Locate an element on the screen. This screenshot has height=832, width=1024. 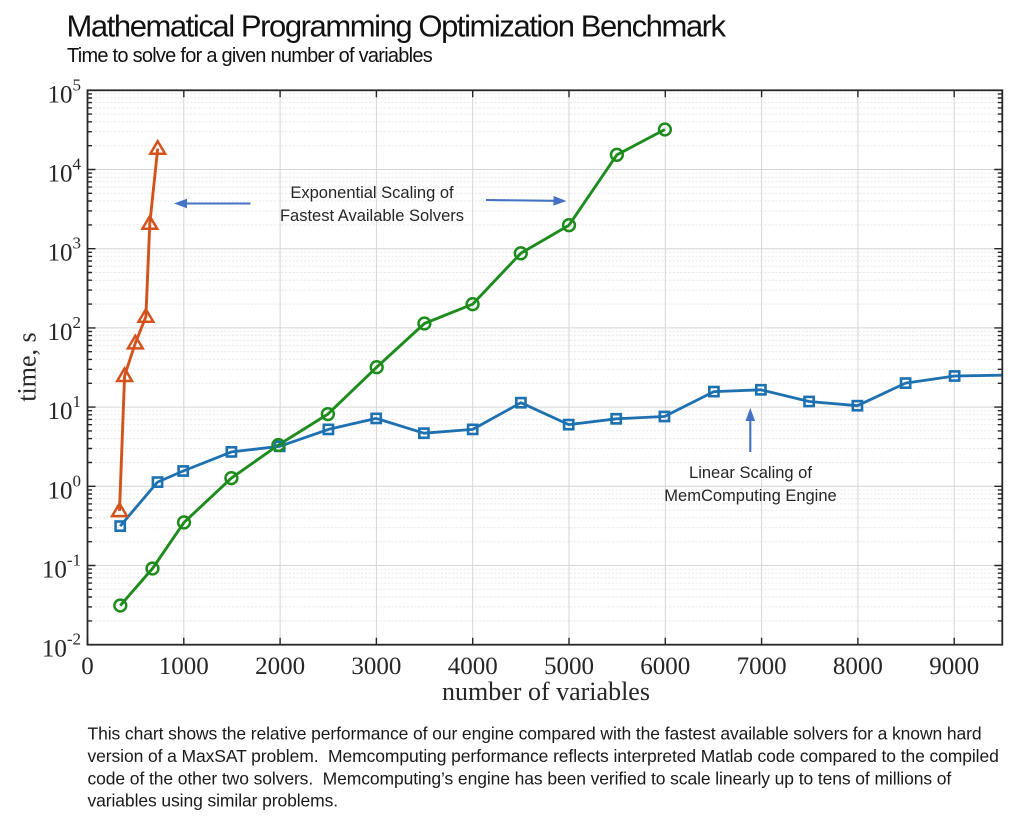
svg-text: 10² is located at coordinates (65, 329).